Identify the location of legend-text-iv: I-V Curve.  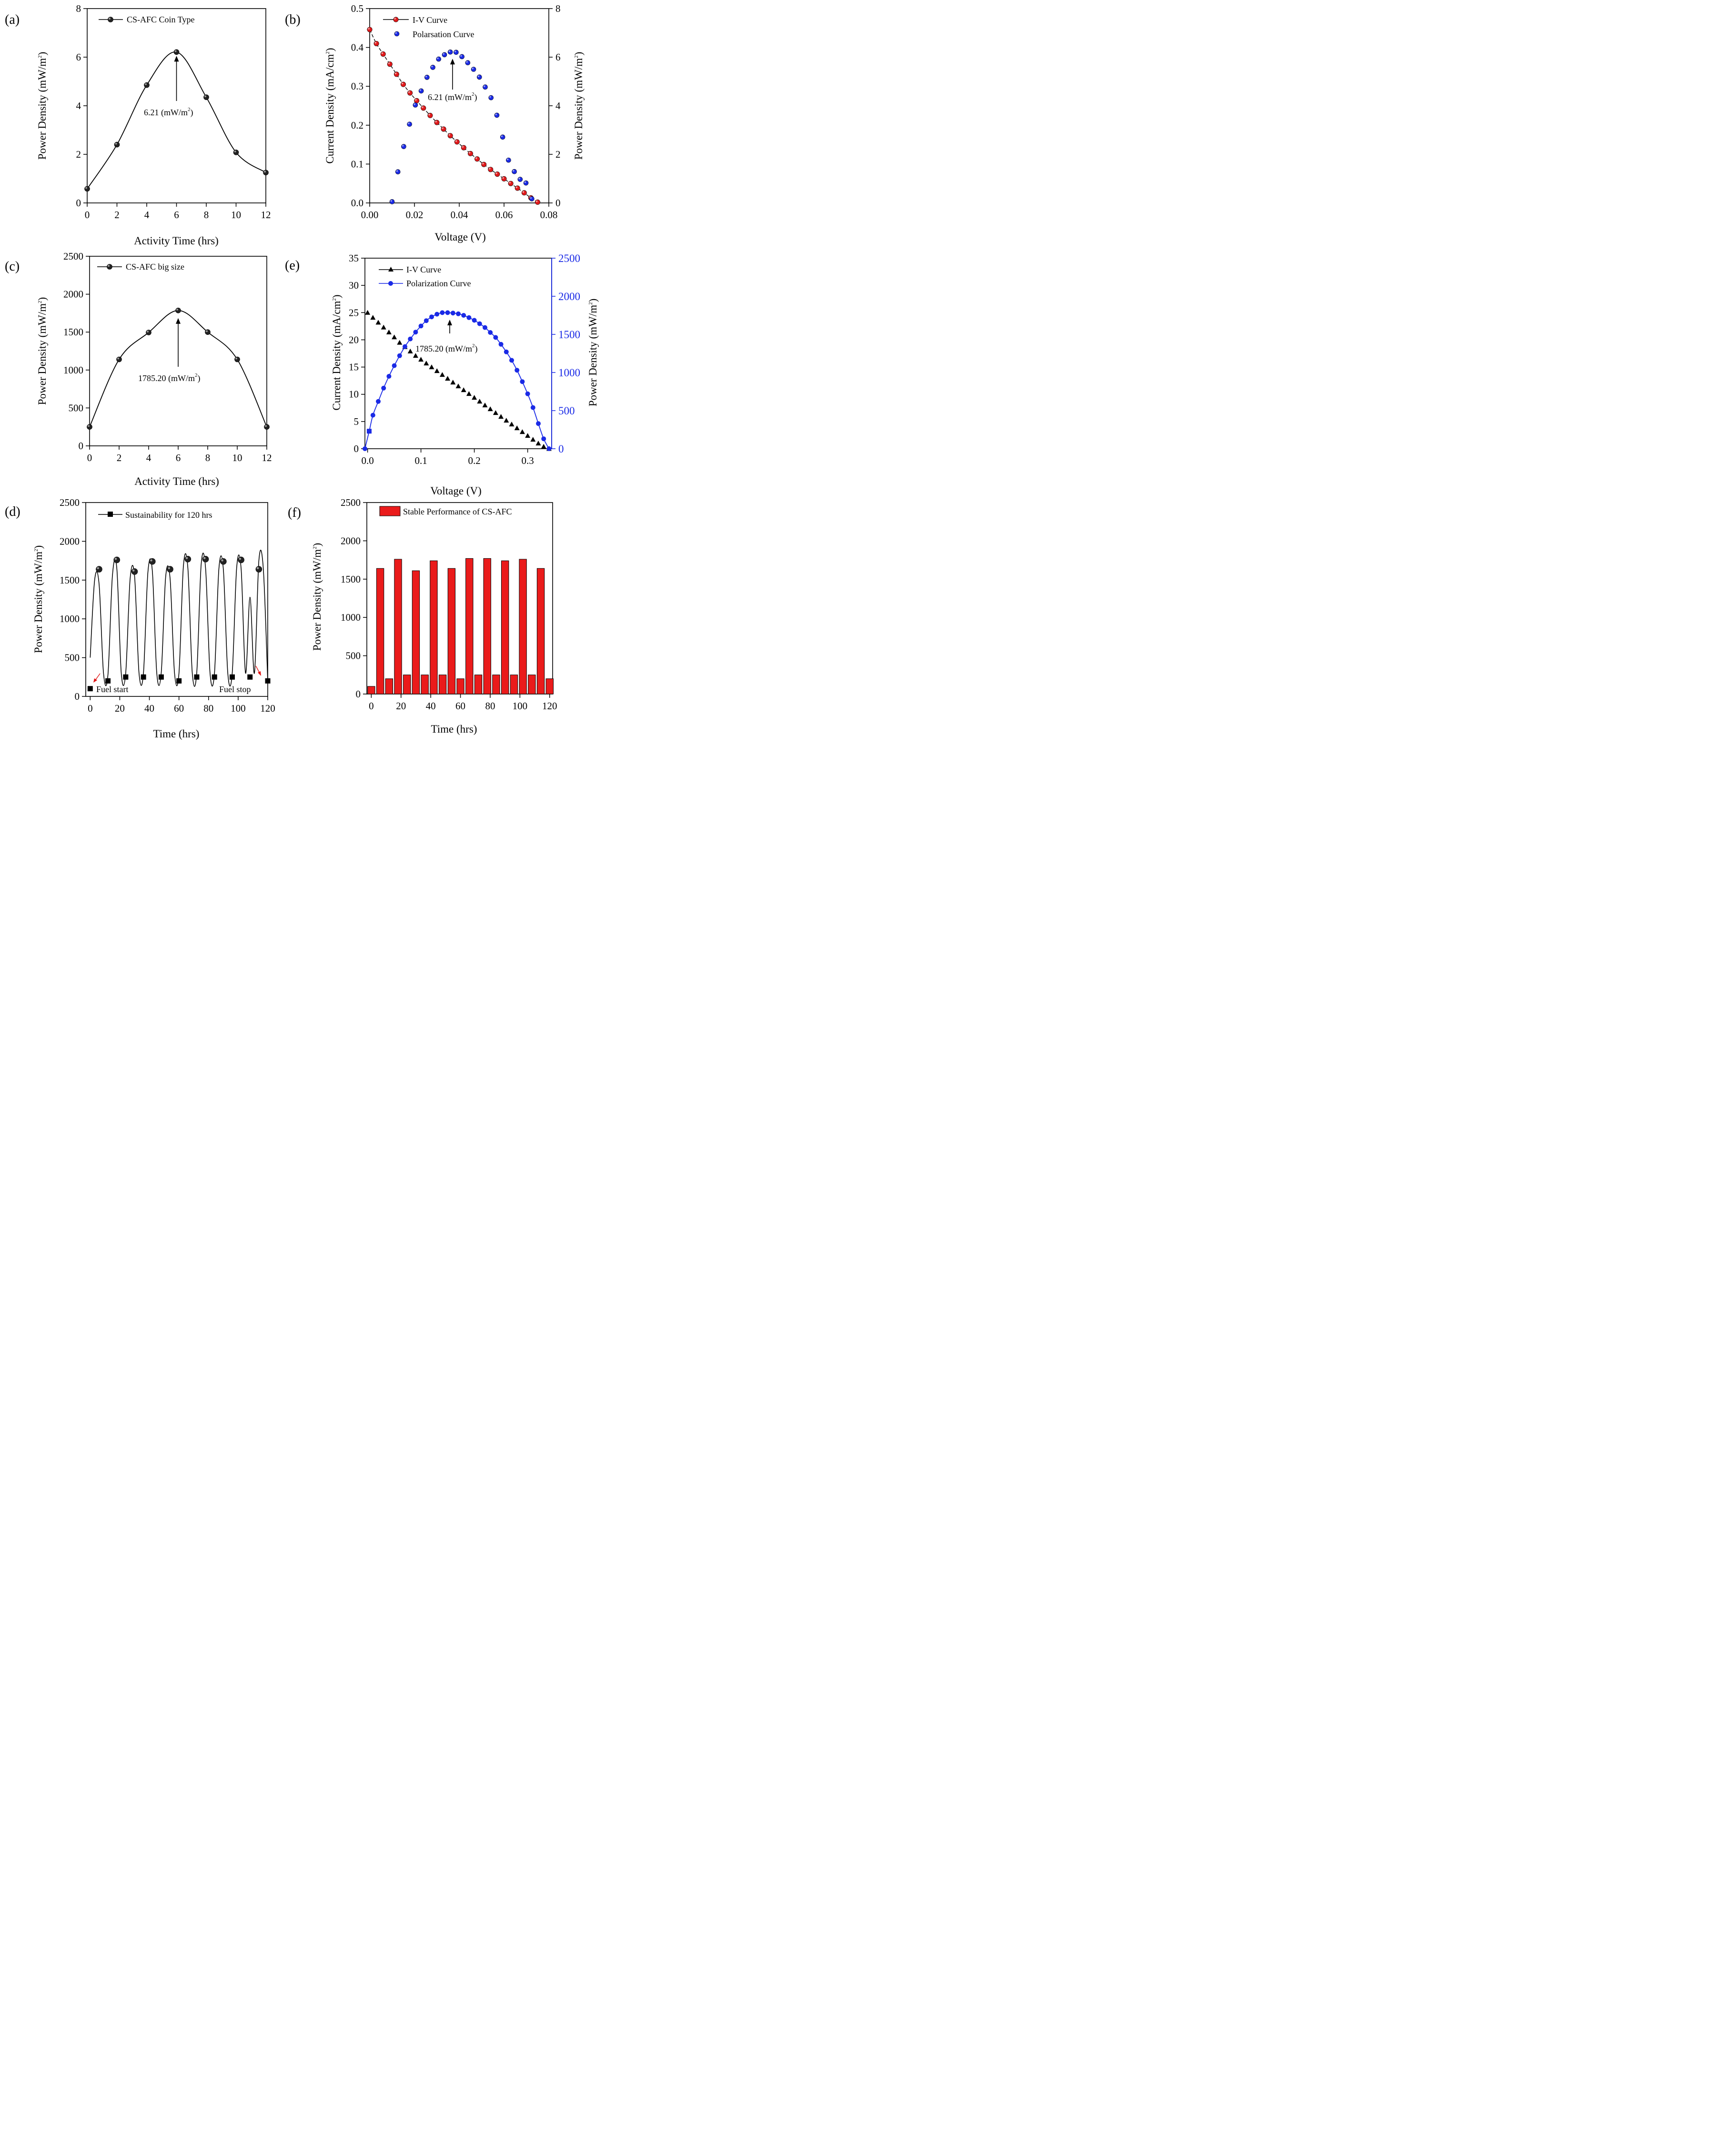
(423, 270).